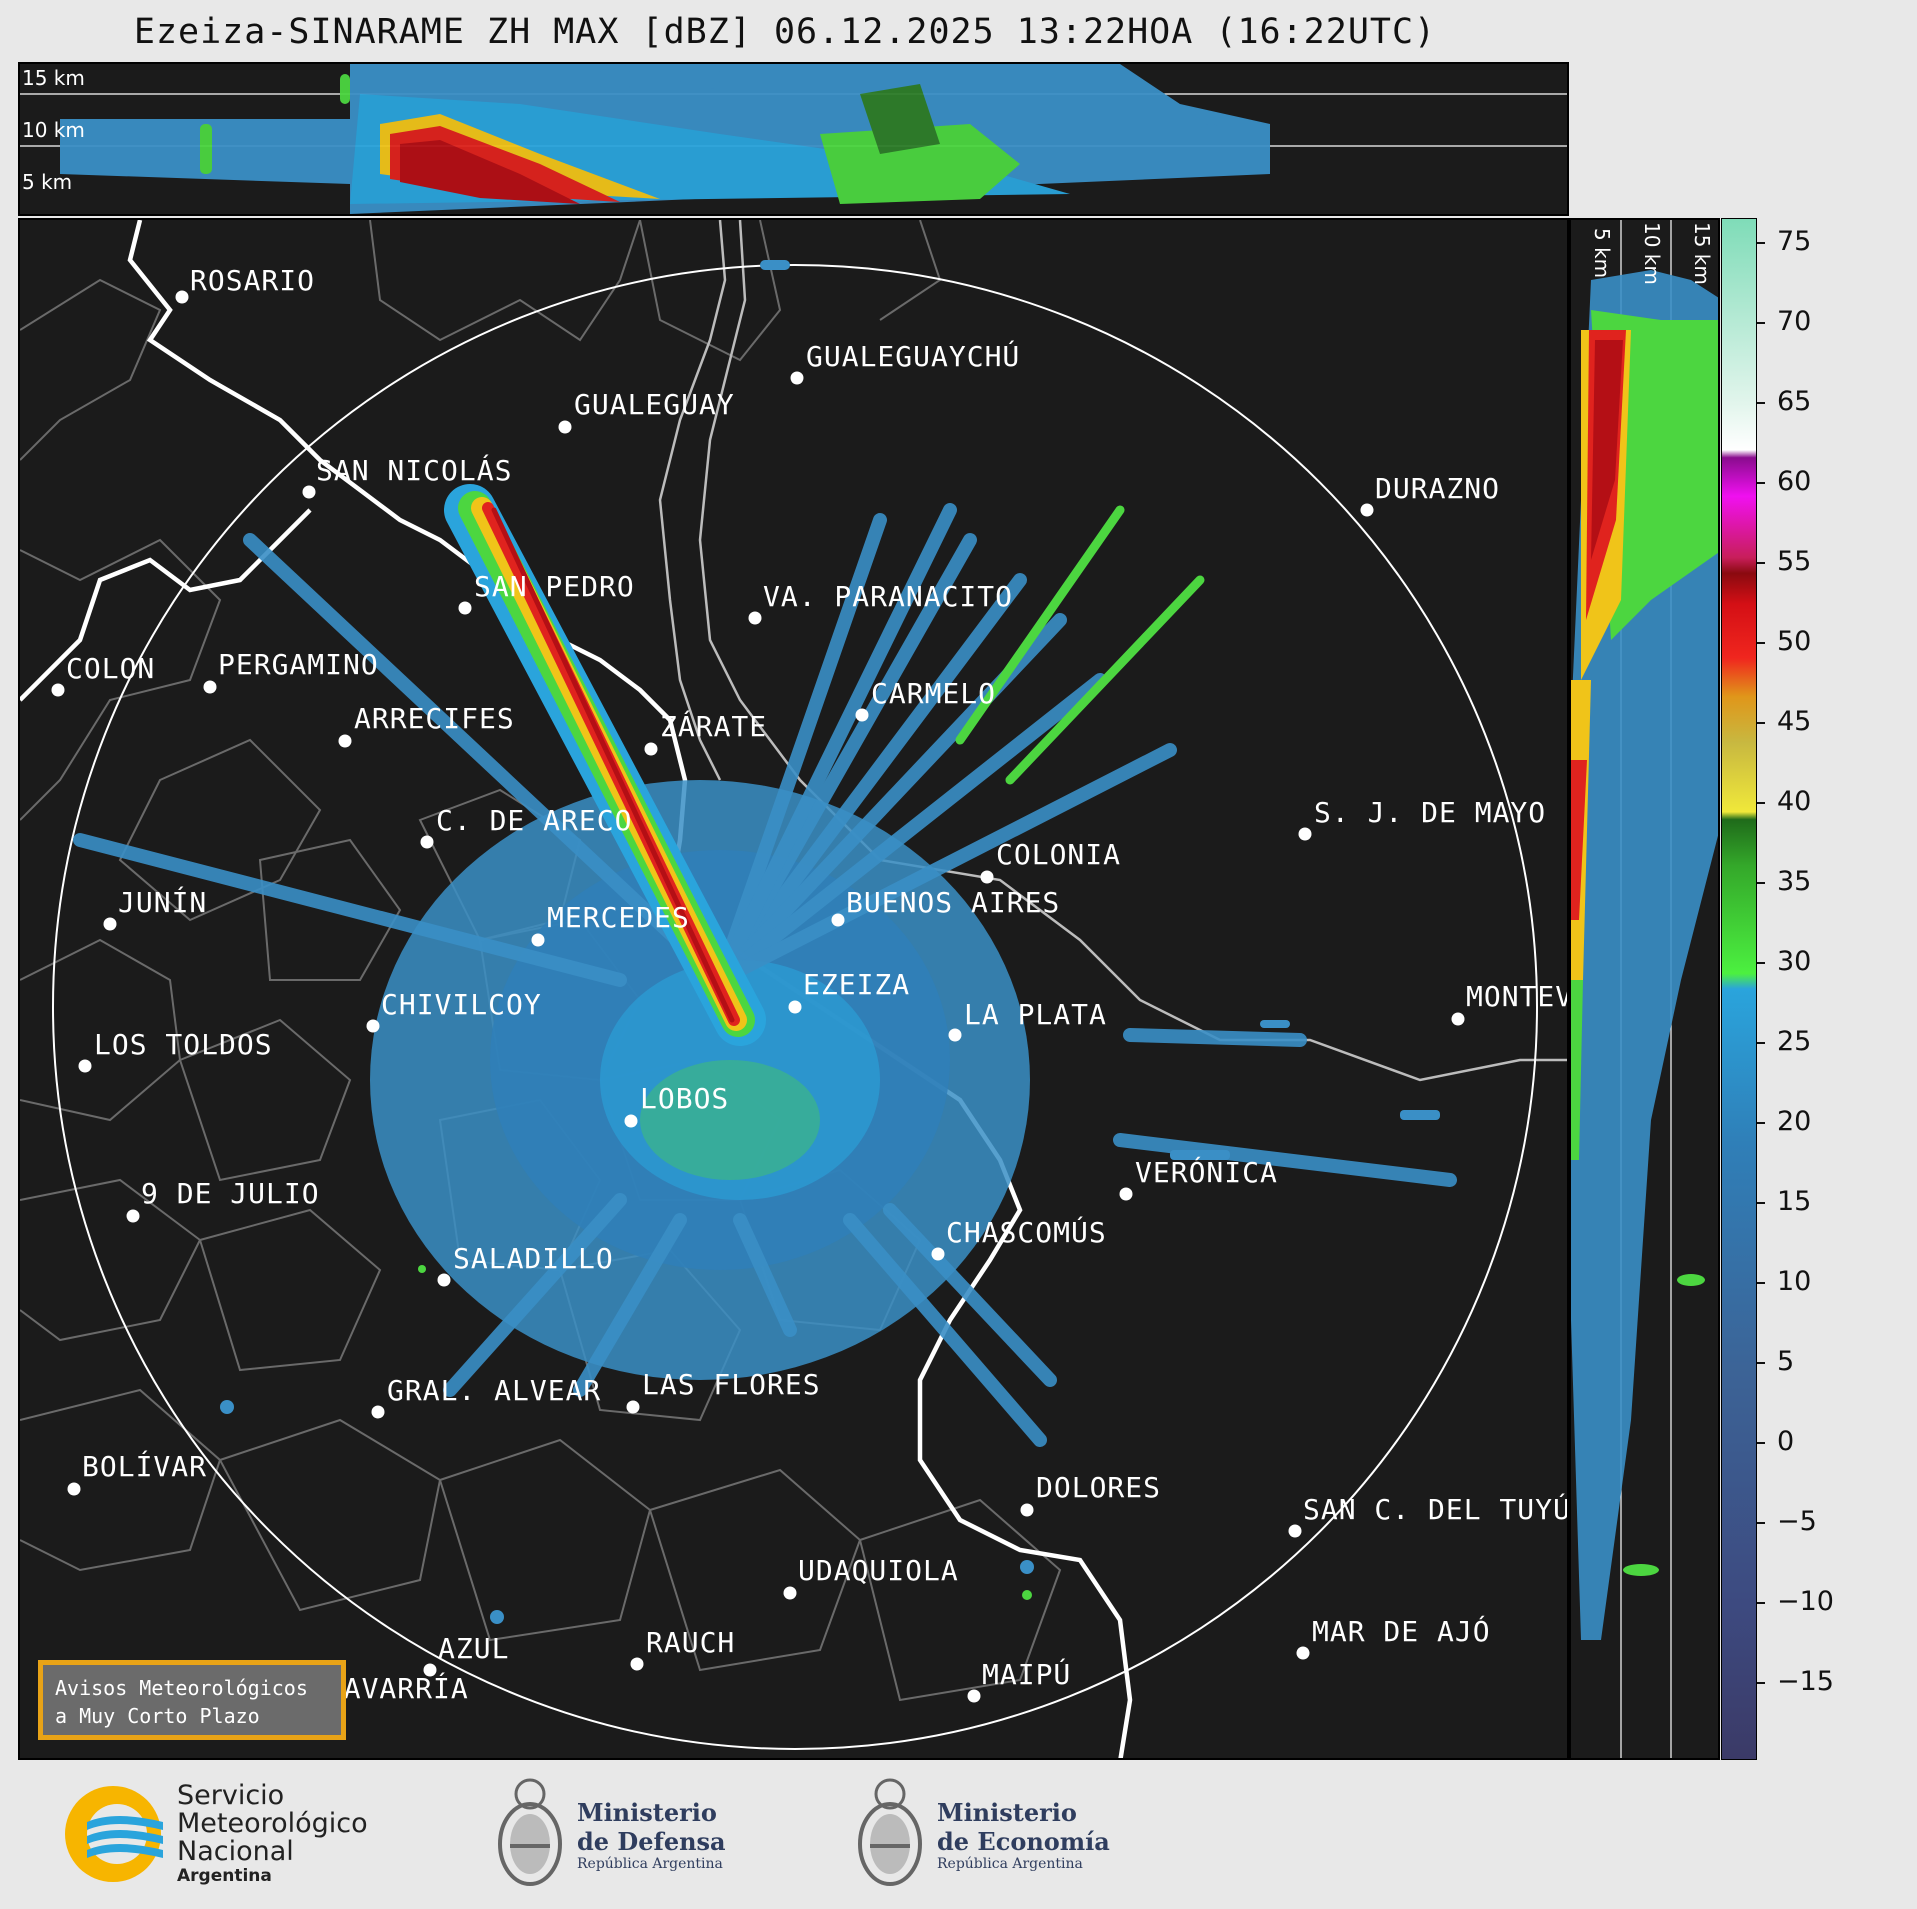 The height and width of the screenshot is (1909, 1917). What do you see at coordinates (1784, 881) in the screenshot?
I see `colorbar-tick: 35` at bounding box center [1784, 881].